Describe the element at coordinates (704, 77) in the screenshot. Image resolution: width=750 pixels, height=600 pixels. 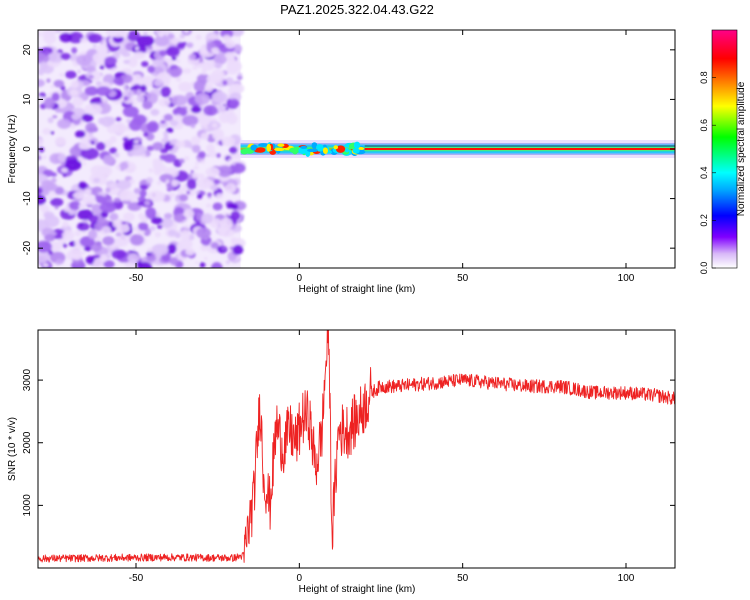
I see `colorbar-tick-label: 0.8` at that location.